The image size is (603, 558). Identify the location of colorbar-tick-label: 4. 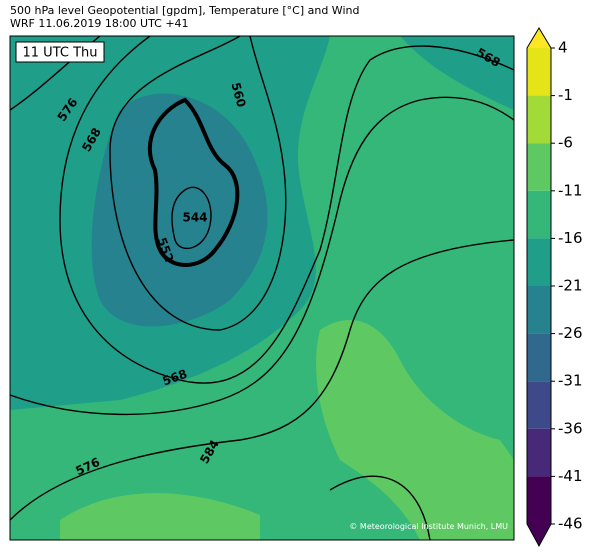
(563, 48).